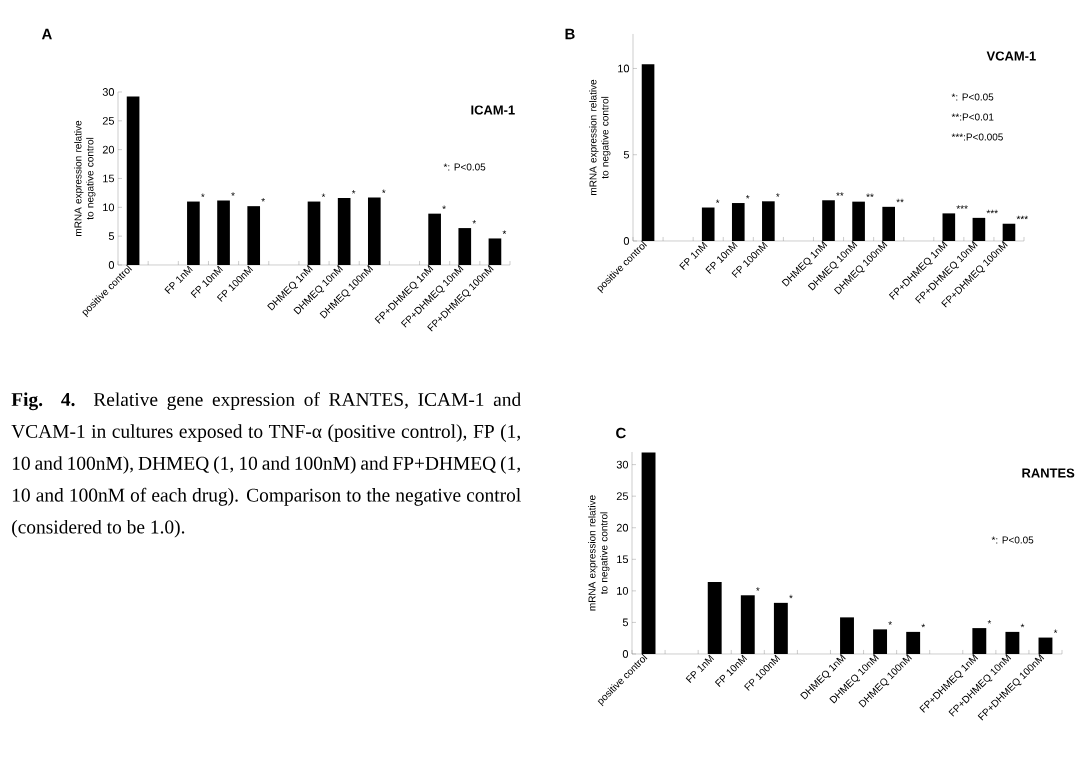  What do you see at coordinates (1048, 473) in the screenshot?
I see `text: RANTES` at bounding box center [1048, 473].